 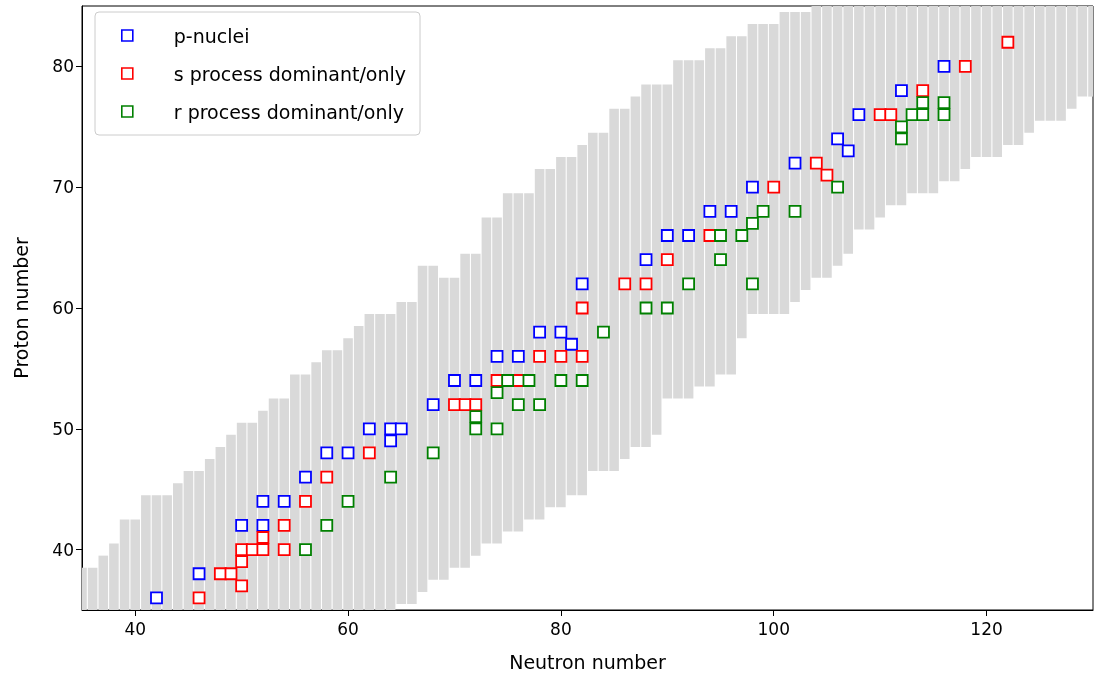 What do you see at coordinates (288, 111) in the screenshot?
I see `legend-label: r process dominant/only` at bounding box center [288, 111].